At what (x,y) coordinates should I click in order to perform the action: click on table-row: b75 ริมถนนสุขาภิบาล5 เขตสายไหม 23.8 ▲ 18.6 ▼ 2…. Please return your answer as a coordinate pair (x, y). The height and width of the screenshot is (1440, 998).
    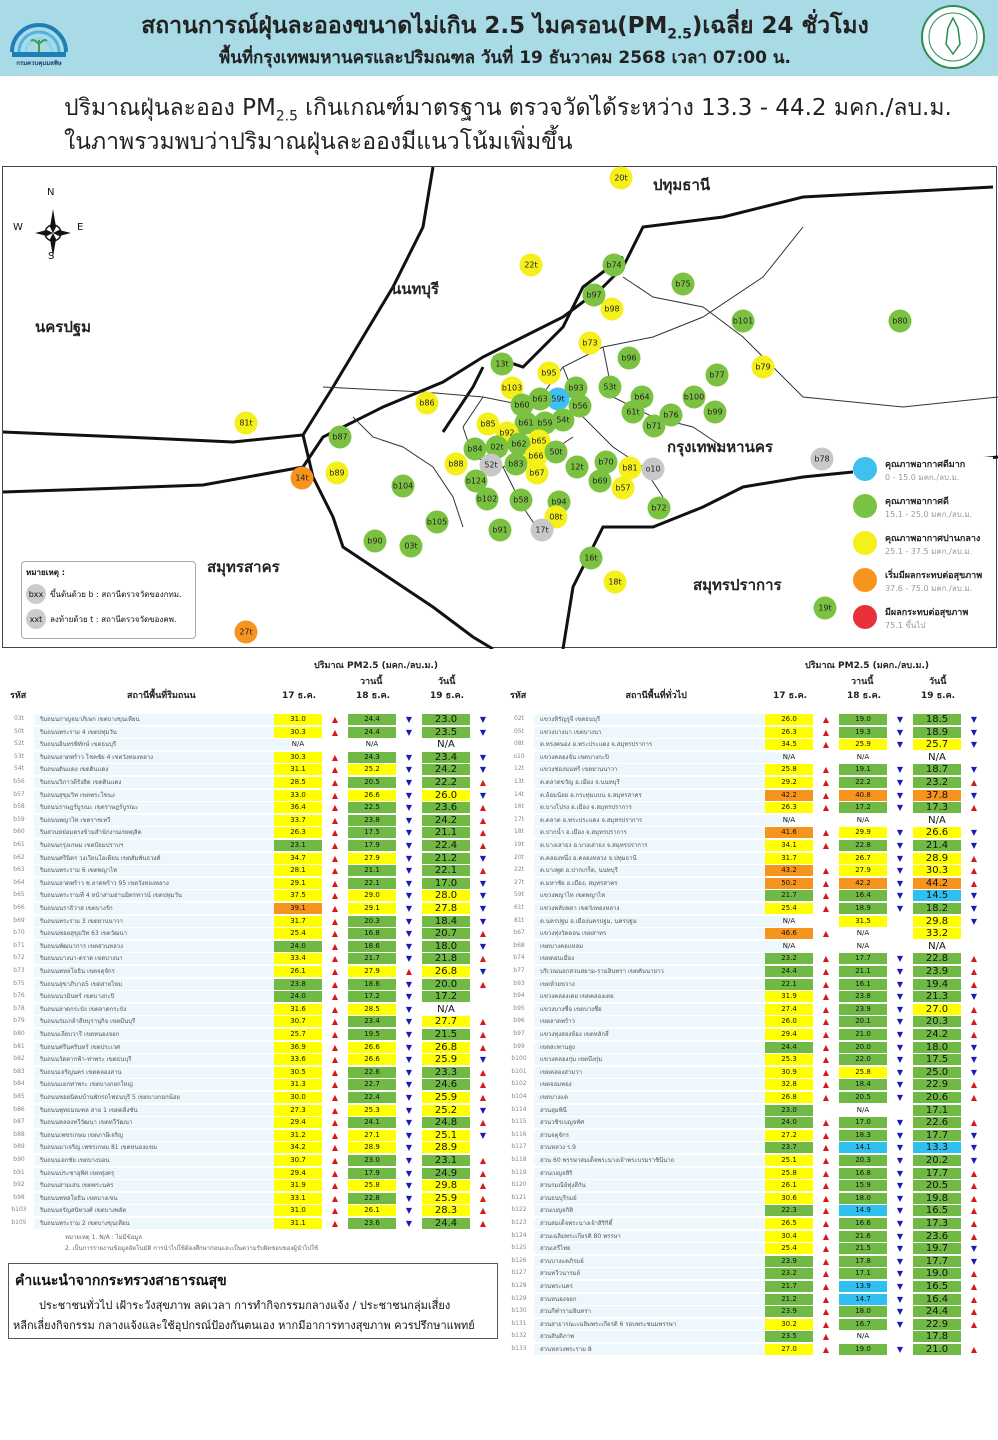
    Looking at the image, I should click on (250, 984).